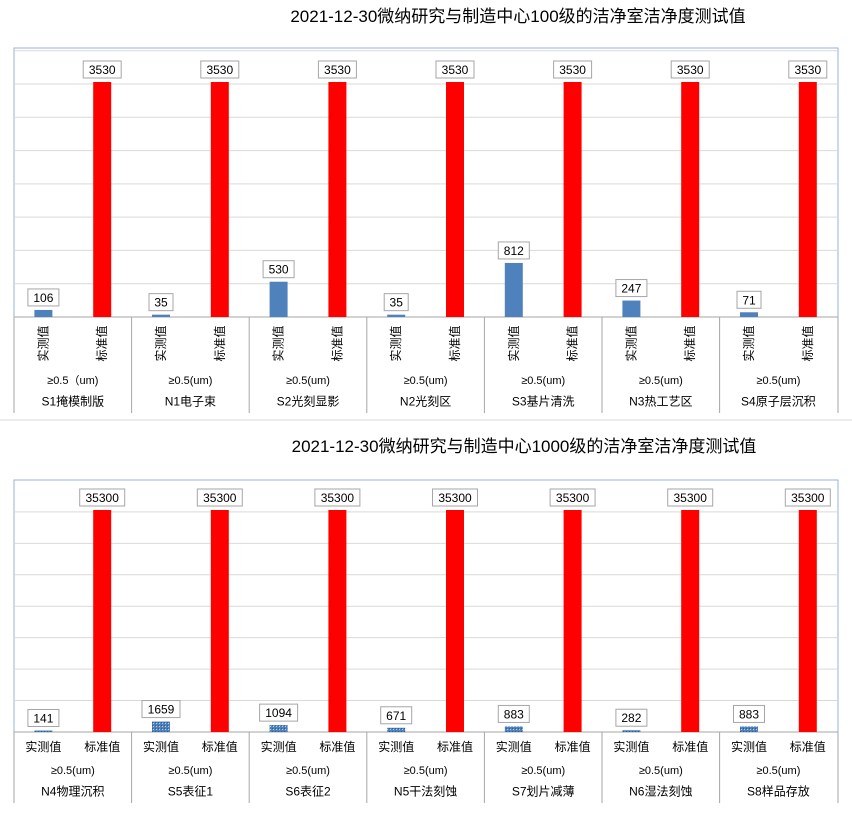 This screenshot has width=852, height=813. Describe the element at coordinates (543, 791) in the screenshot. I see `room-name-label: S7划片减薄` at that location.